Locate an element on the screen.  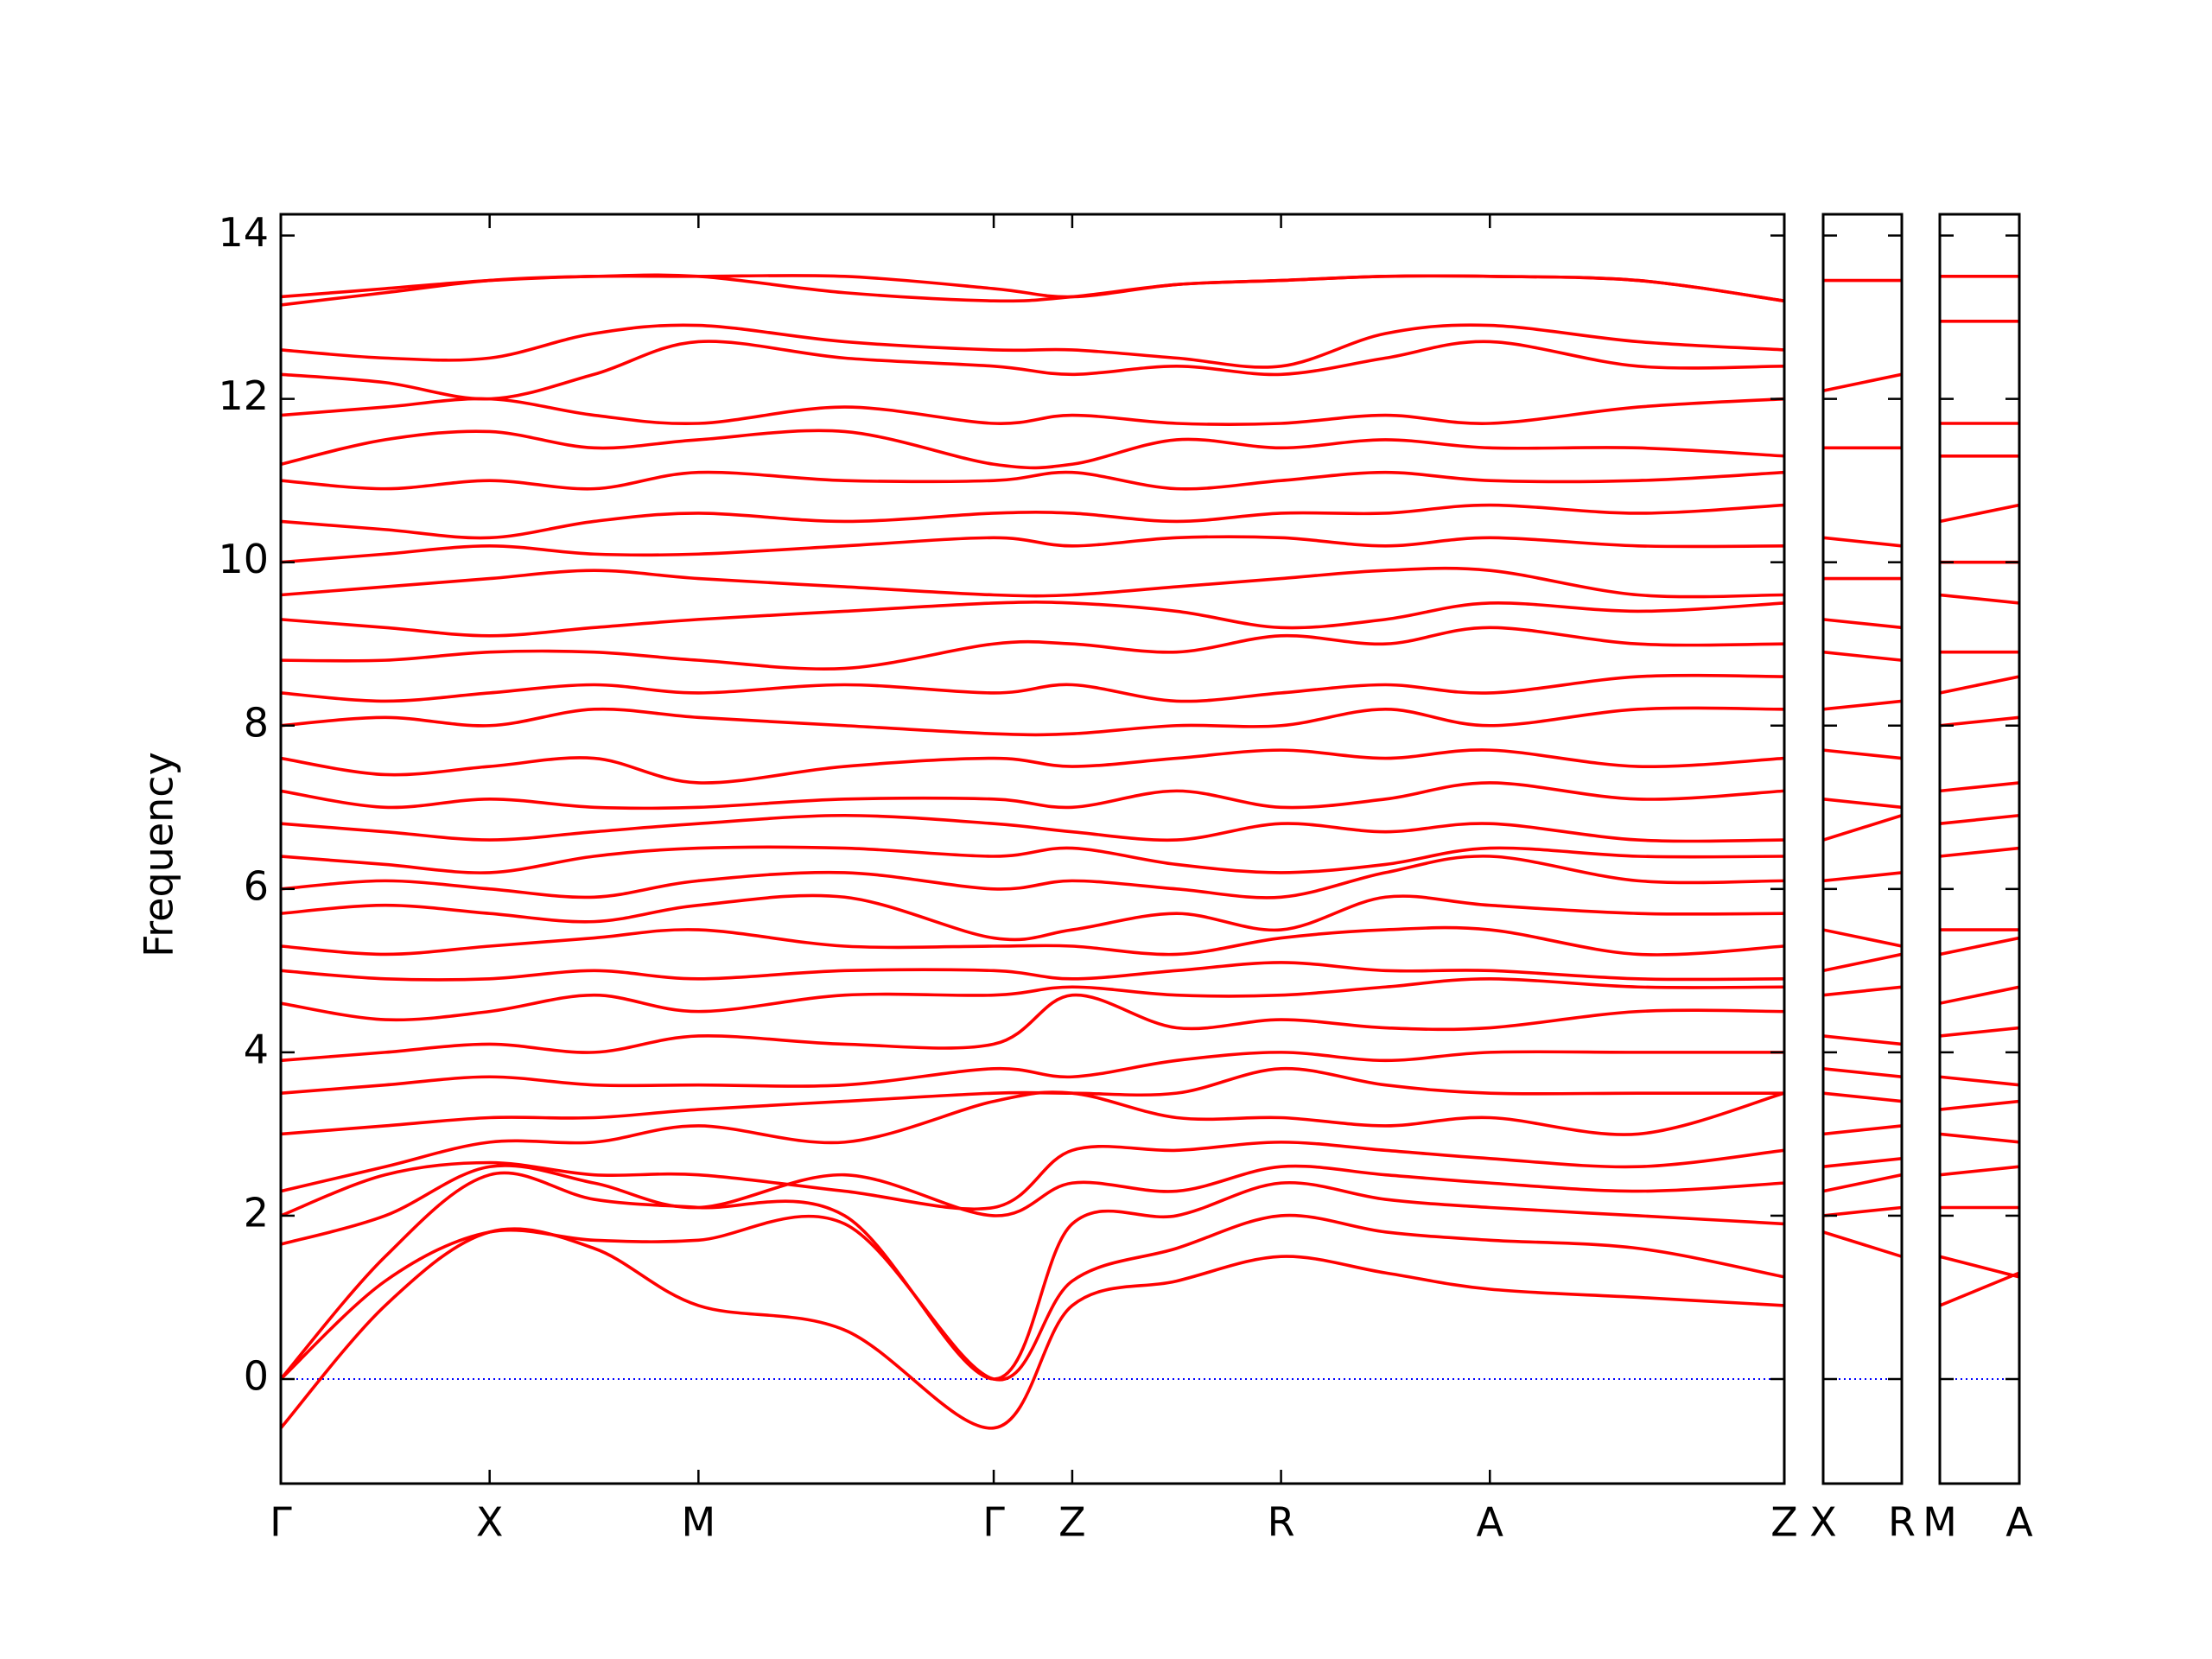
y-tick-label: 10 is located at coordinates (243, 559).